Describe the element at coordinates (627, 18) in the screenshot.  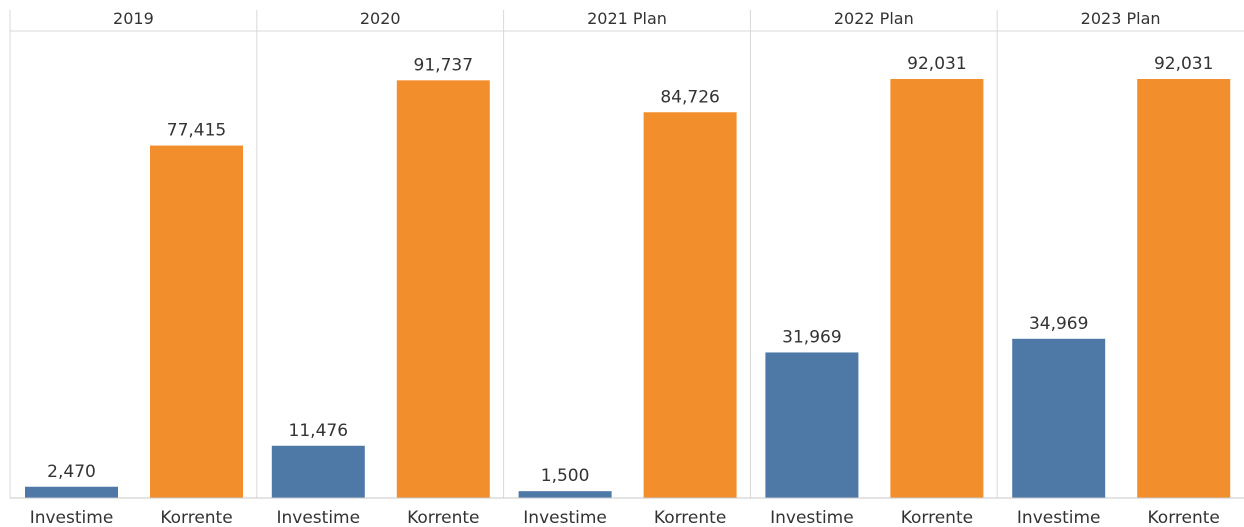
I see `panel-title: 2021 Plan` at that location.